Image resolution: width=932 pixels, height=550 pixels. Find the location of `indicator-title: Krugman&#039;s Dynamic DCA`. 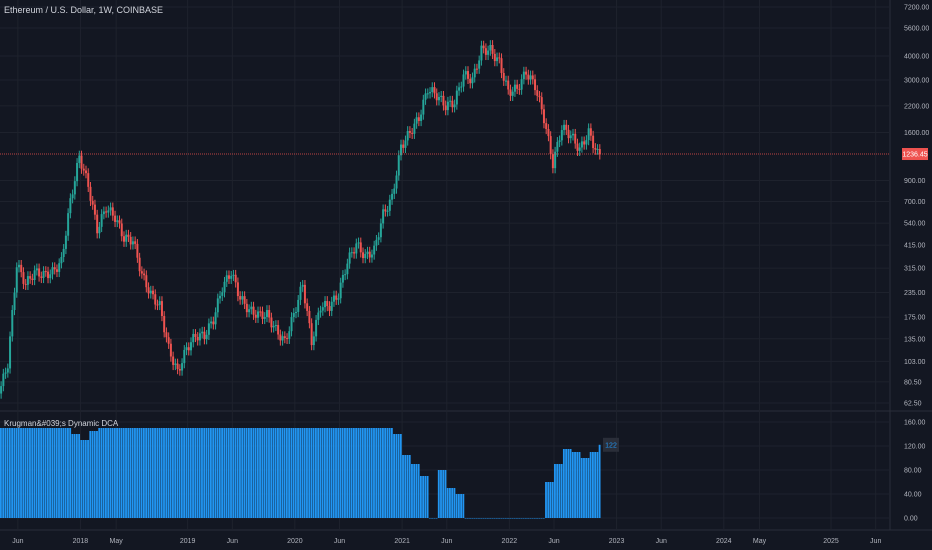

indicator-title: Krugman&#039;s Dynamic DCA is located at coordinates (61, 423).